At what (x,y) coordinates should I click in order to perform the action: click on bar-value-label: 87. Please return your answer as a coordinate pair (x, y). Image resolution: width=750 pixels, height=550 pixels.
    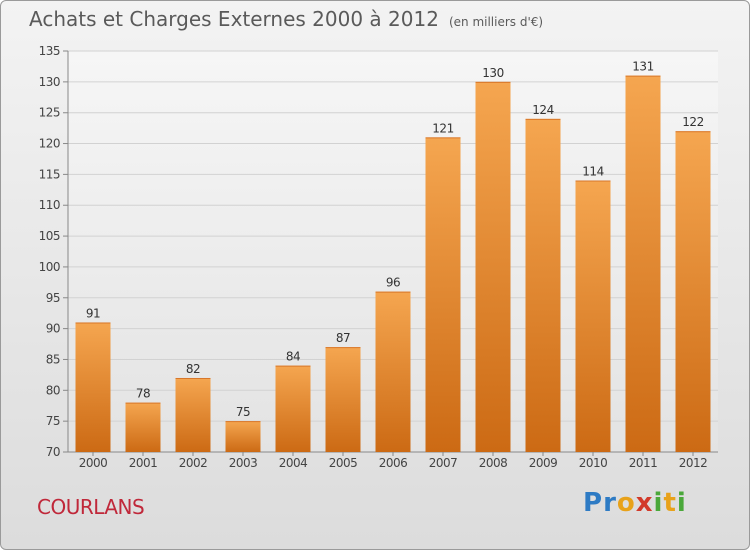
    Looking at the image, I should click on (343, 338).